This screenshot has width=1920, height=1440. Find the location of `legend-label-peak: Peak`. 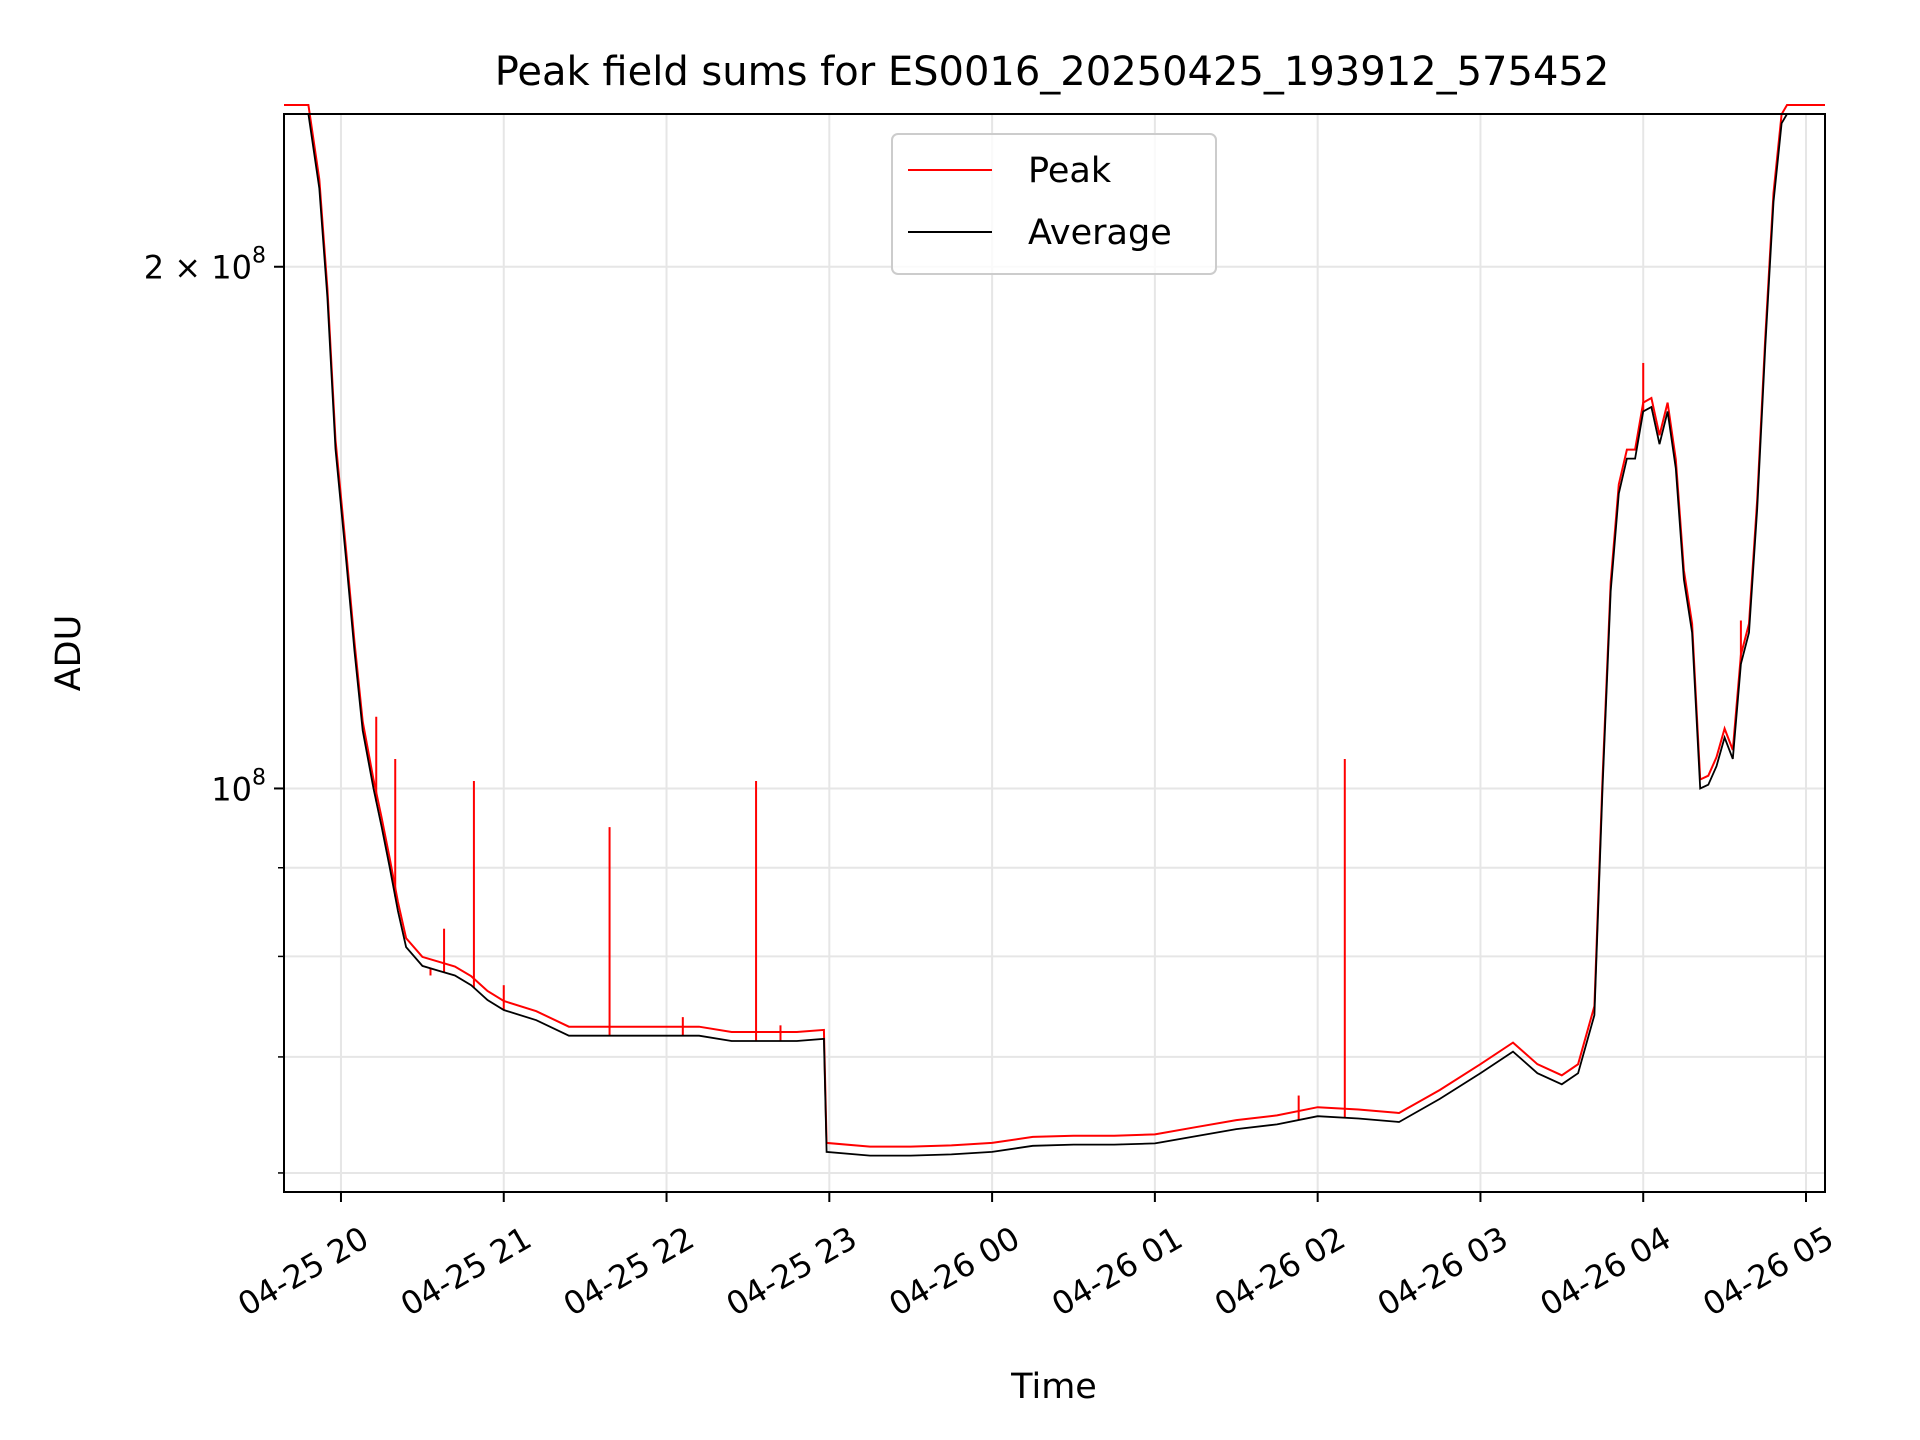

legend-label-peak: Peak is located at coordinates (1070, 171).